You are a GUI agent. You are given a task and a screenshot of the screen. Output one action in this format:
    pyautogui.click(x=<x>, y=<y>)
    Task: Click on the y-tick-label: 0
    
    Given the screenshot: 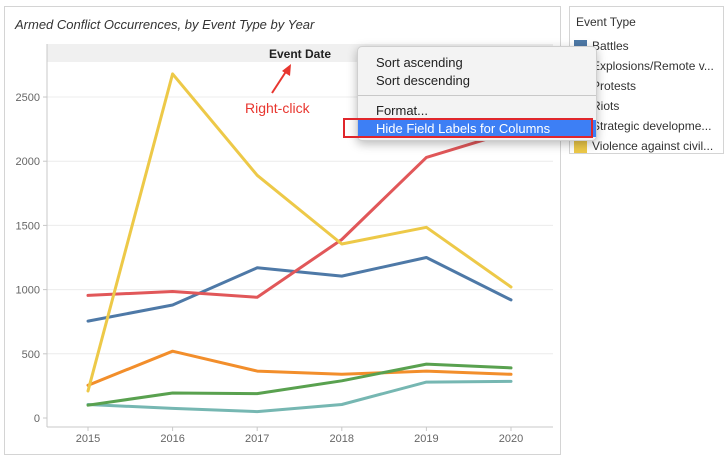 What is the action you would take?
    pyautogui.click(x=37, y=419)
    